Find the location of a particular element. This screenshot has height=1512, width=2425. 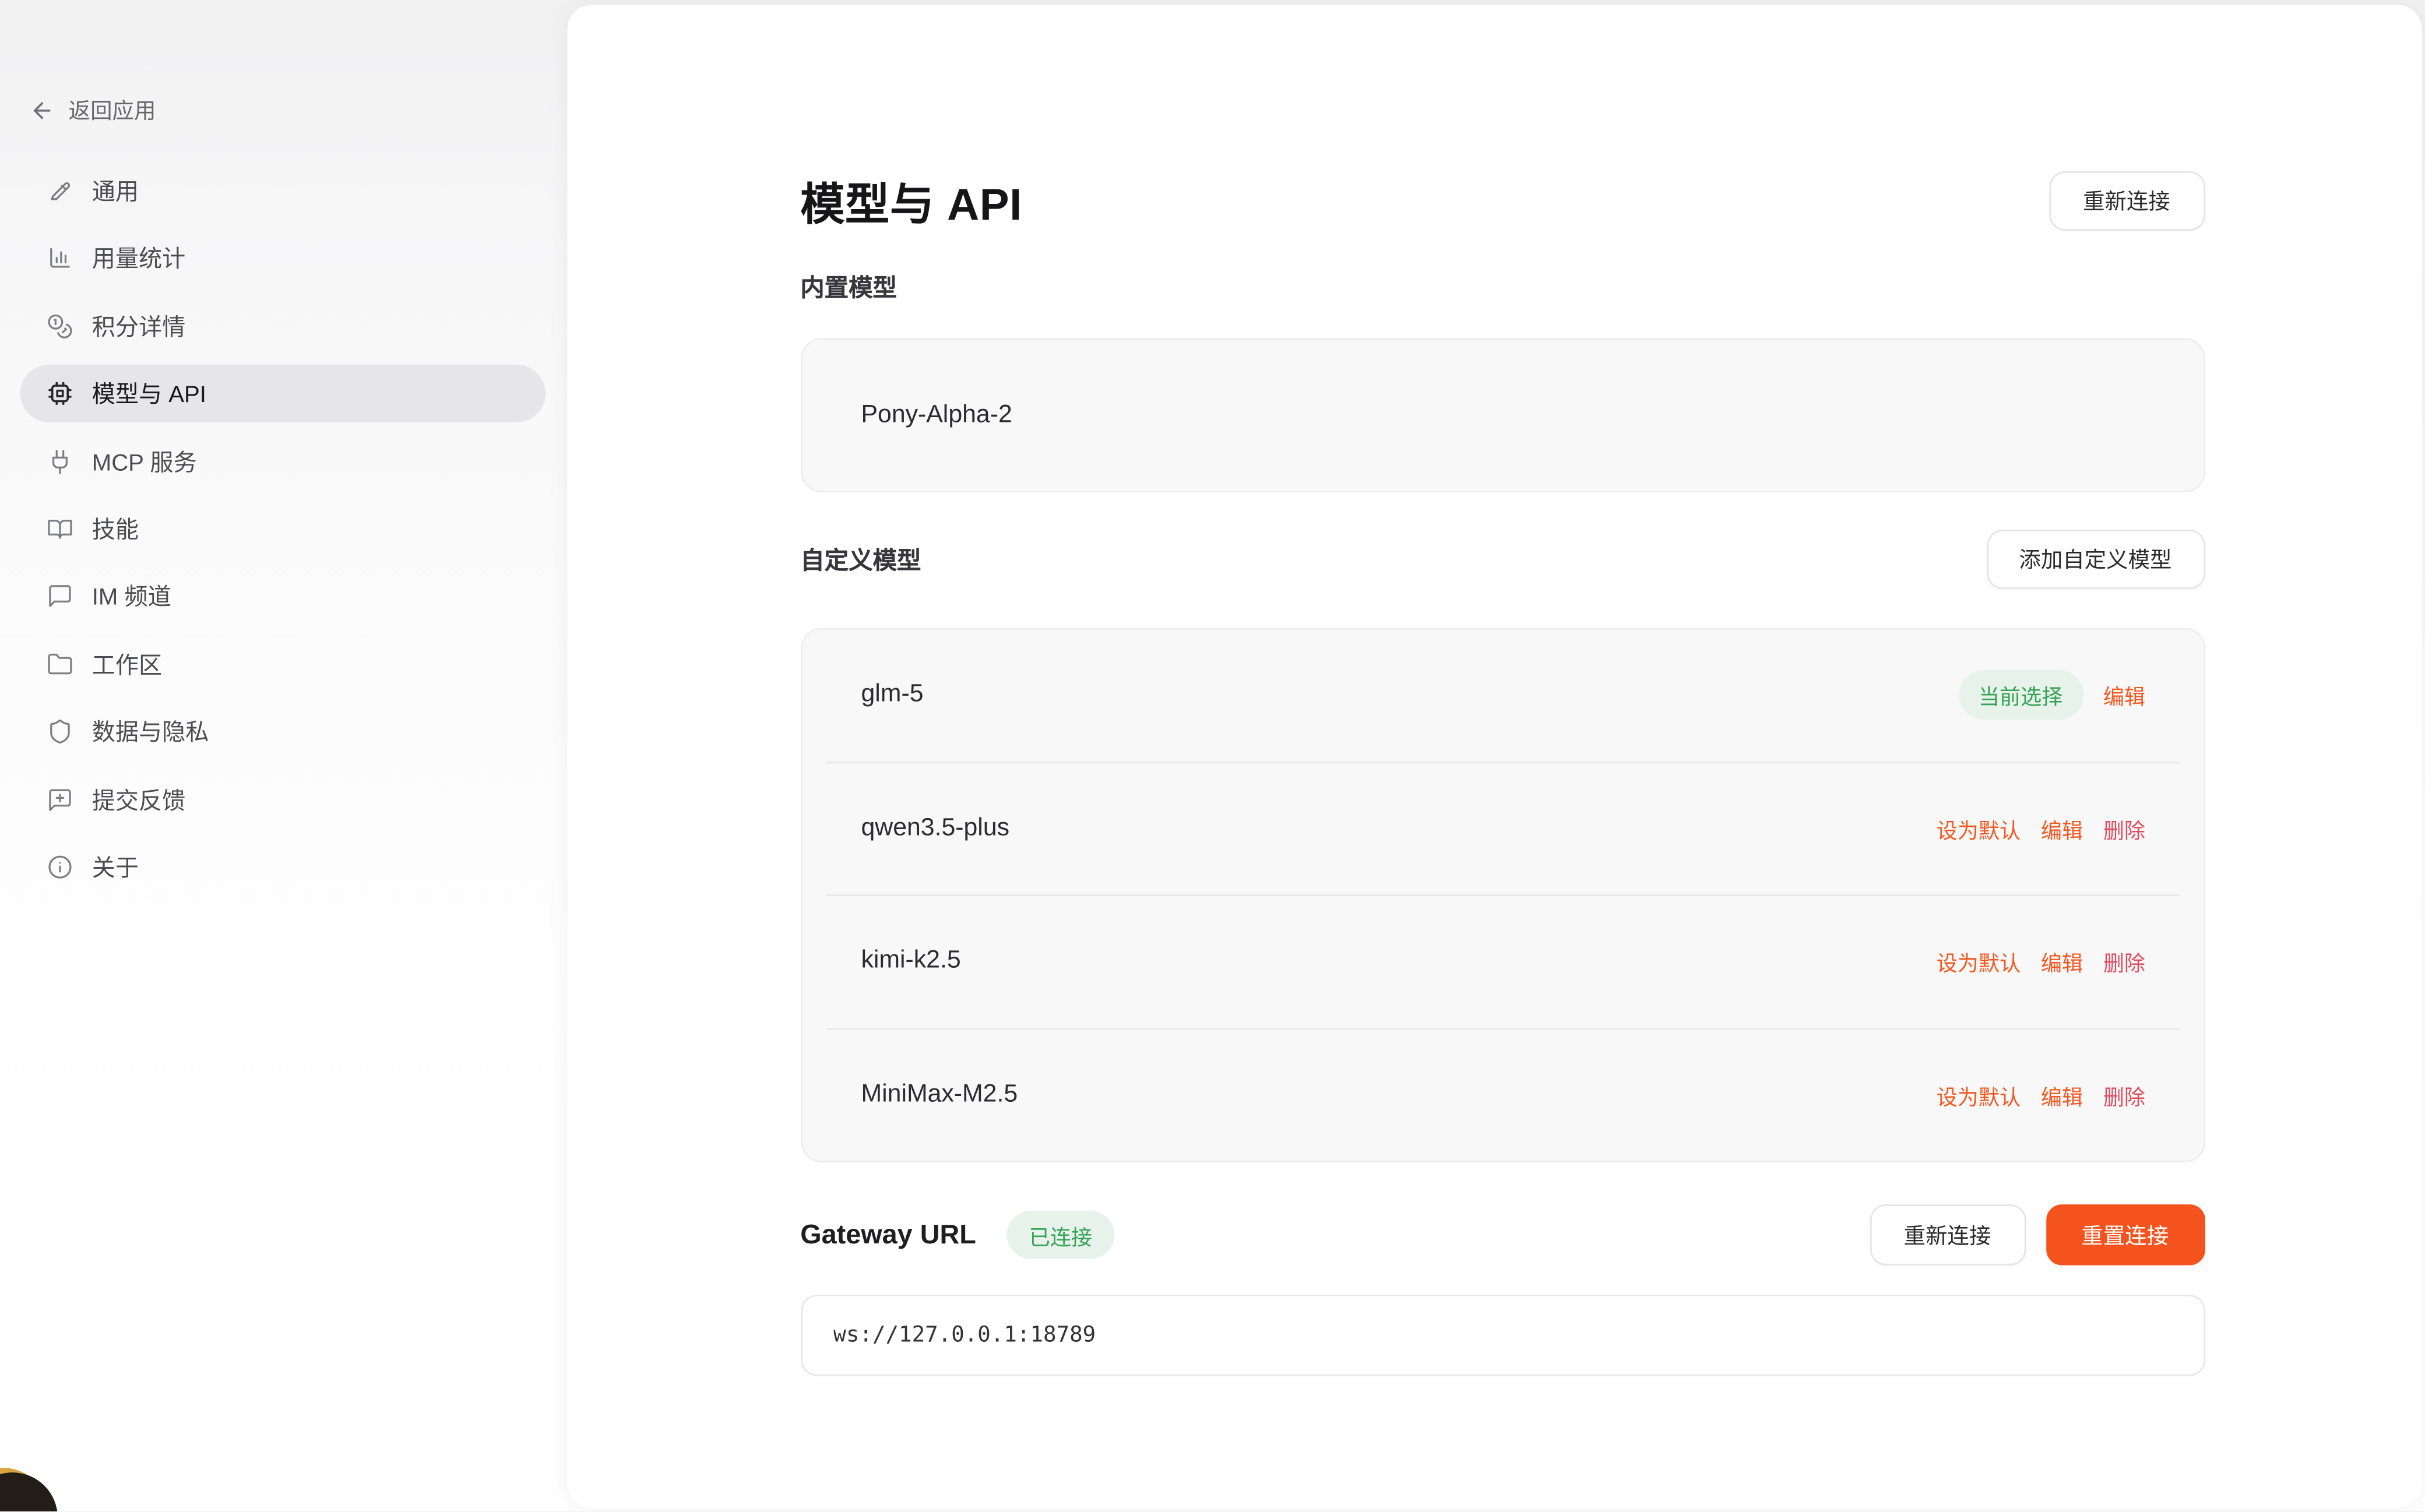

model-name: kimi-k2.5 is located at coordinates (911, 961).